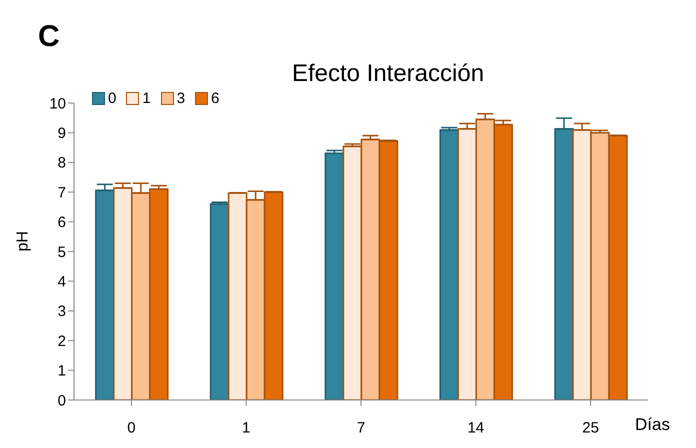 Image resolution: width=696 pixels, height=448 pixels. What do you see at coordinates (652, 425) in the screenshot?
I see `x-axis-title: Días` at bounding box center [652, 425].